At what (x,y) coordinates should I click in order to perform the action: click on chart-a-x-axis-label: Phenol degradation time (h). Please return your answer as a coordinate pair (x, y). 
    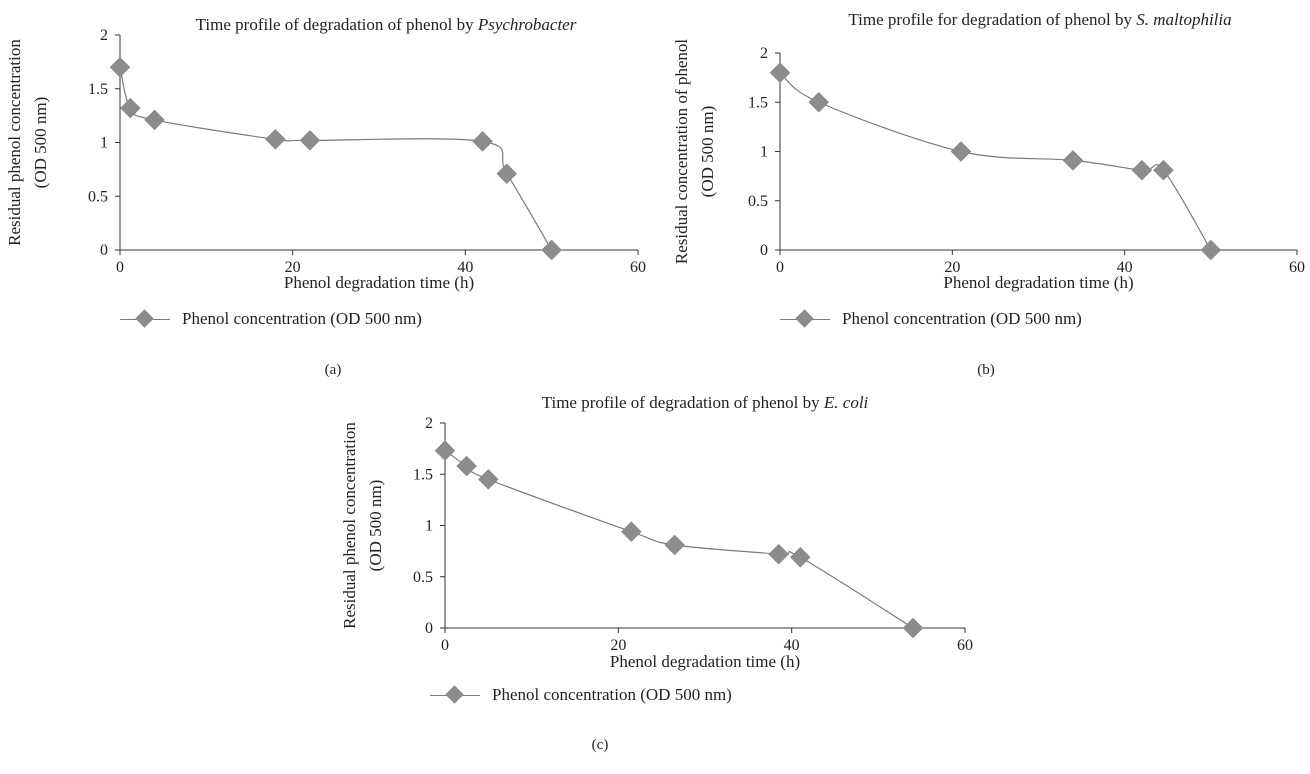
    Looking at the image, I should click on (379, 282).